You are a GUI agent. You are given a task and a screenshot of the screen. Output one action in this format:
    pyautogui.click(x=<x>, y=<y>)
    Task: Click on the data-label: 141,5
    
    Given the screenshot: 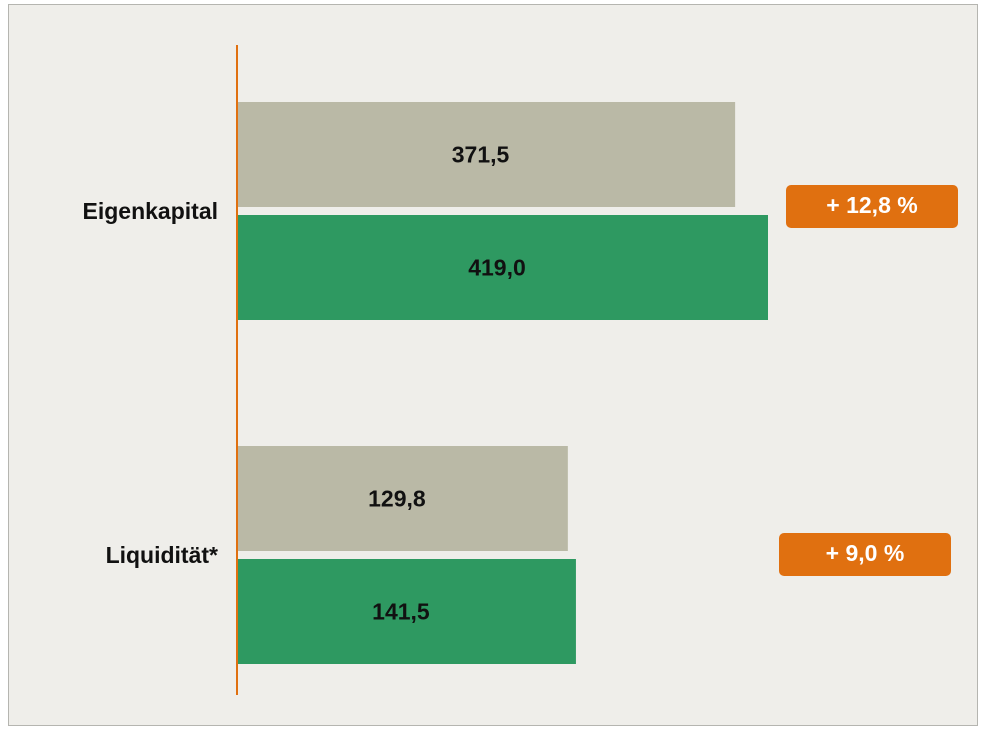 What is the action you would take?
    pyautogui.click(x=401, y=612)
    